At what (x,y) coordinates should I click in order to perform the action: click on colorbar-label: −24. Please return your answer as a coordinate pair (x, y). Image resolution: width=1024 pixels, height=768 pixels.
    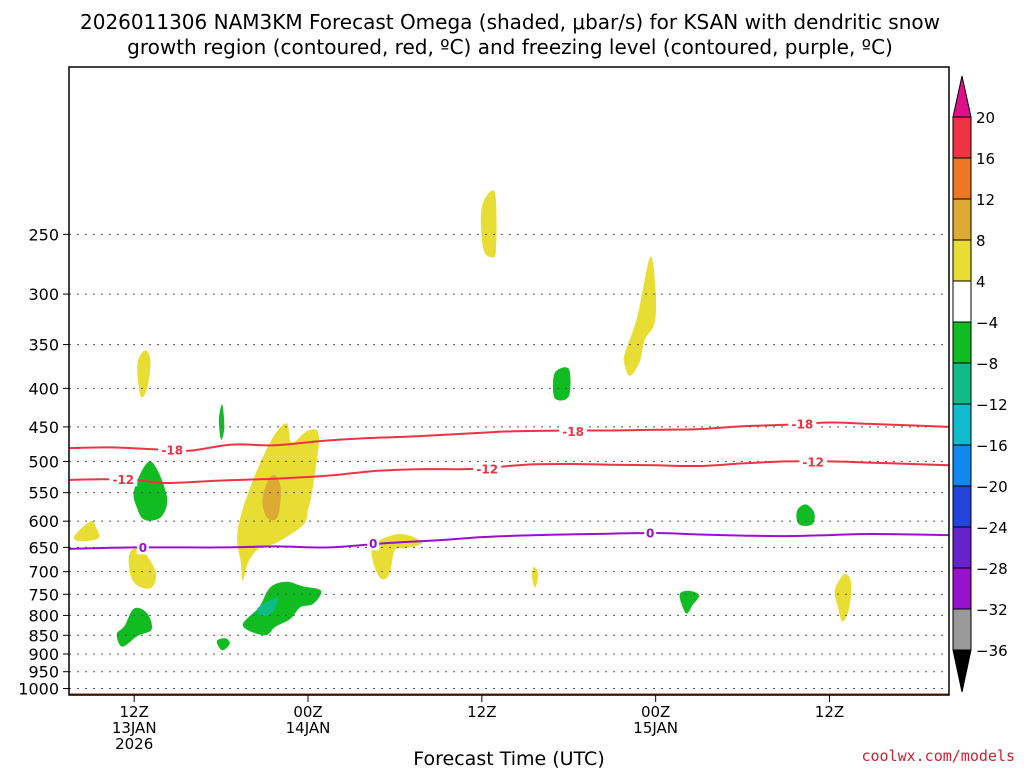
    Looking at the image, I should click on (992, 528).